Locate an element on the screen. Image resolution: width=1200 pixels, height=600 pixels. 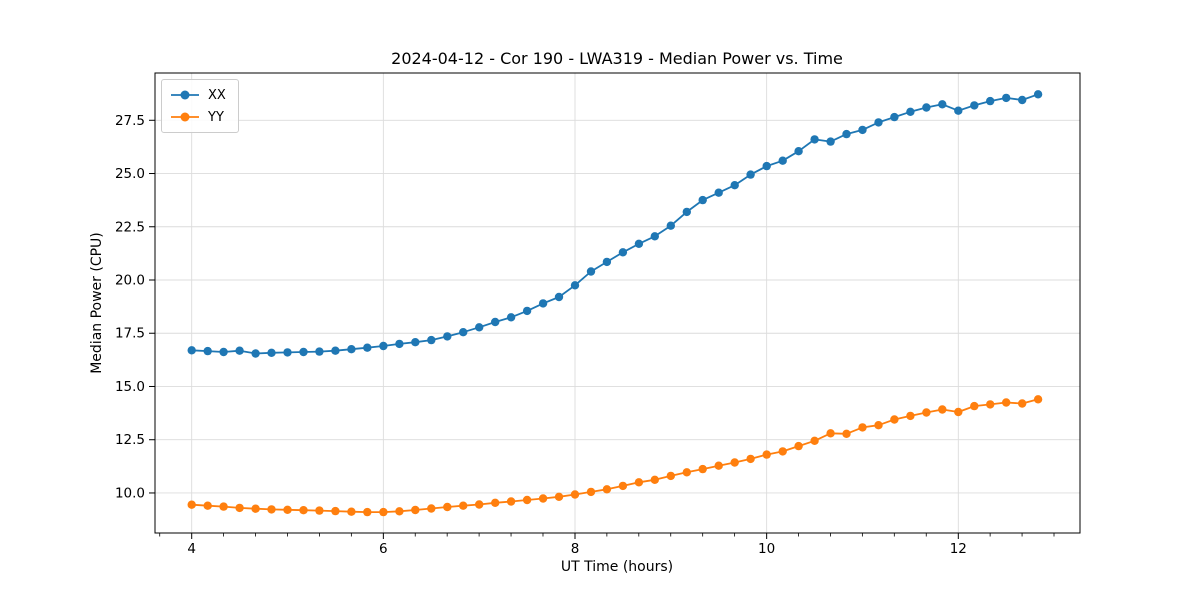
y-tick-label: 15.0 is located at coordinates (130, 387).